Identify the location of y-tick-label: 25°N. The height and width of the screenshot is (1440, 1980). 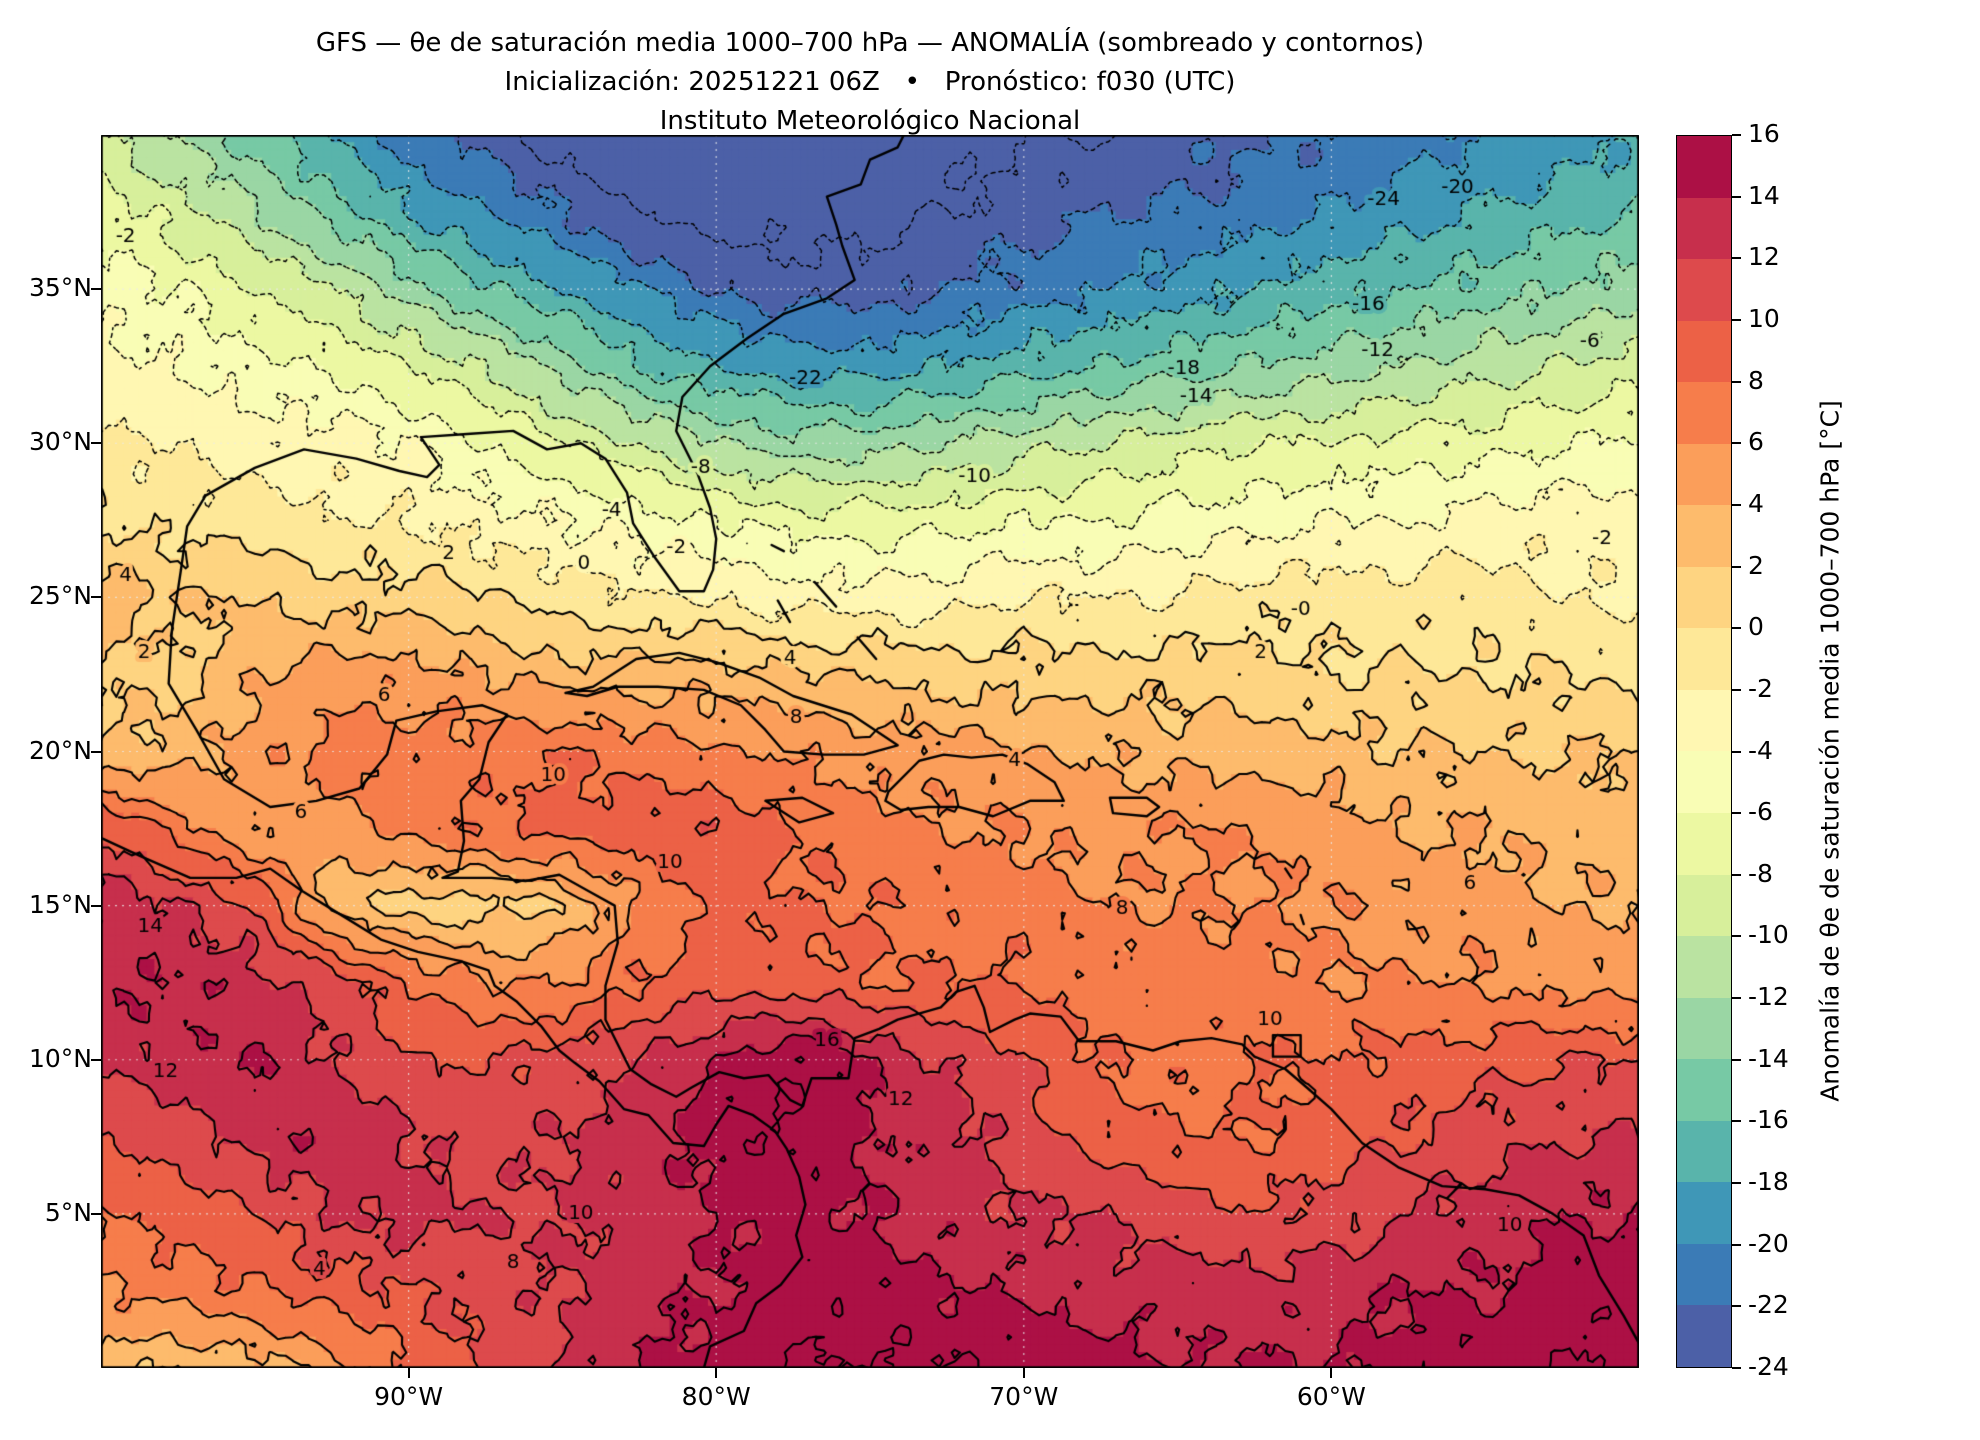
(60, 596).